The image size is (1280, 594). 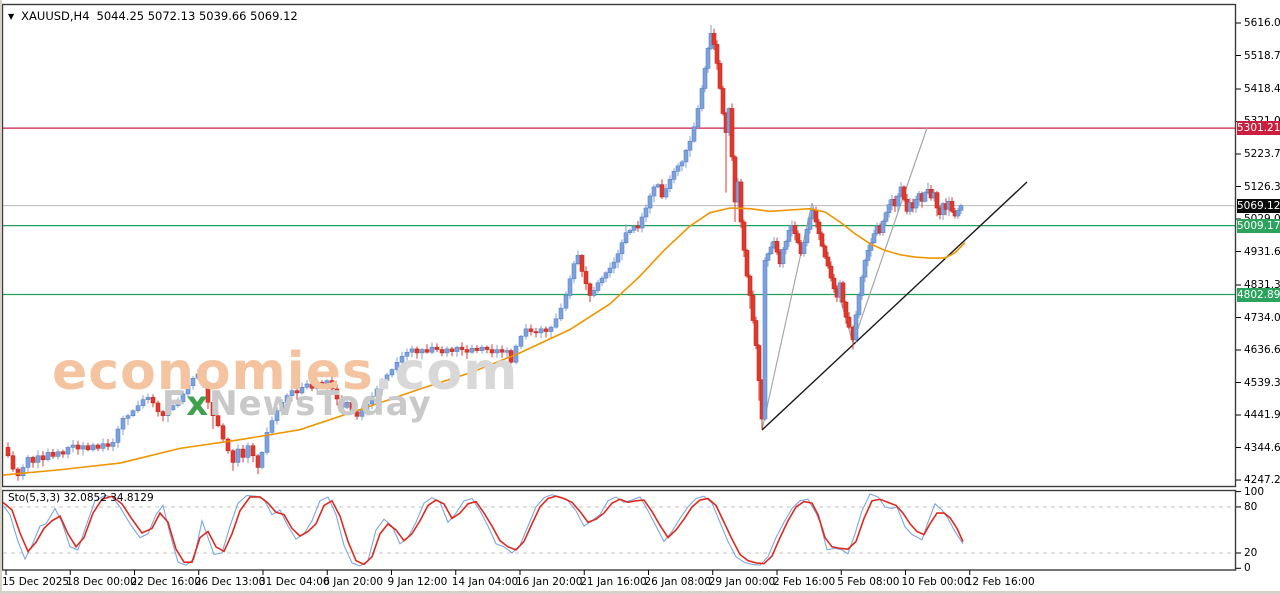 I want to click on watermark-f-text: F, so click(x=174, y=404).